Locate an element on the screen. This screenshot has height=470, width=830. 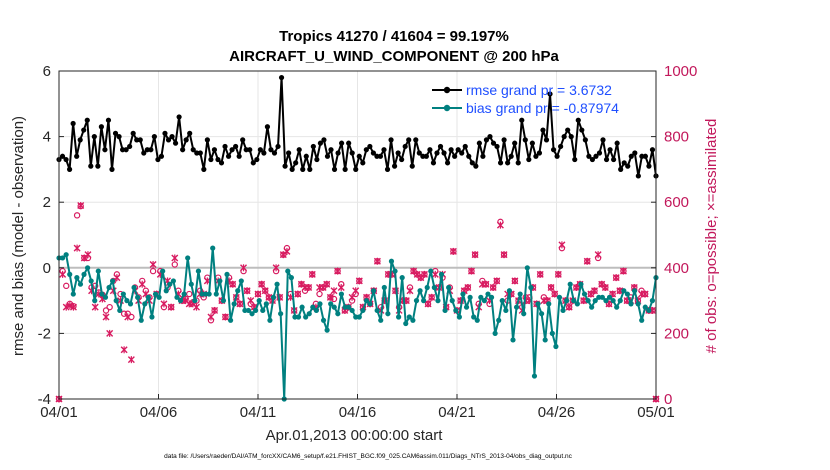
x-tick-label: 04/01 is located at coordinates (59, 412).